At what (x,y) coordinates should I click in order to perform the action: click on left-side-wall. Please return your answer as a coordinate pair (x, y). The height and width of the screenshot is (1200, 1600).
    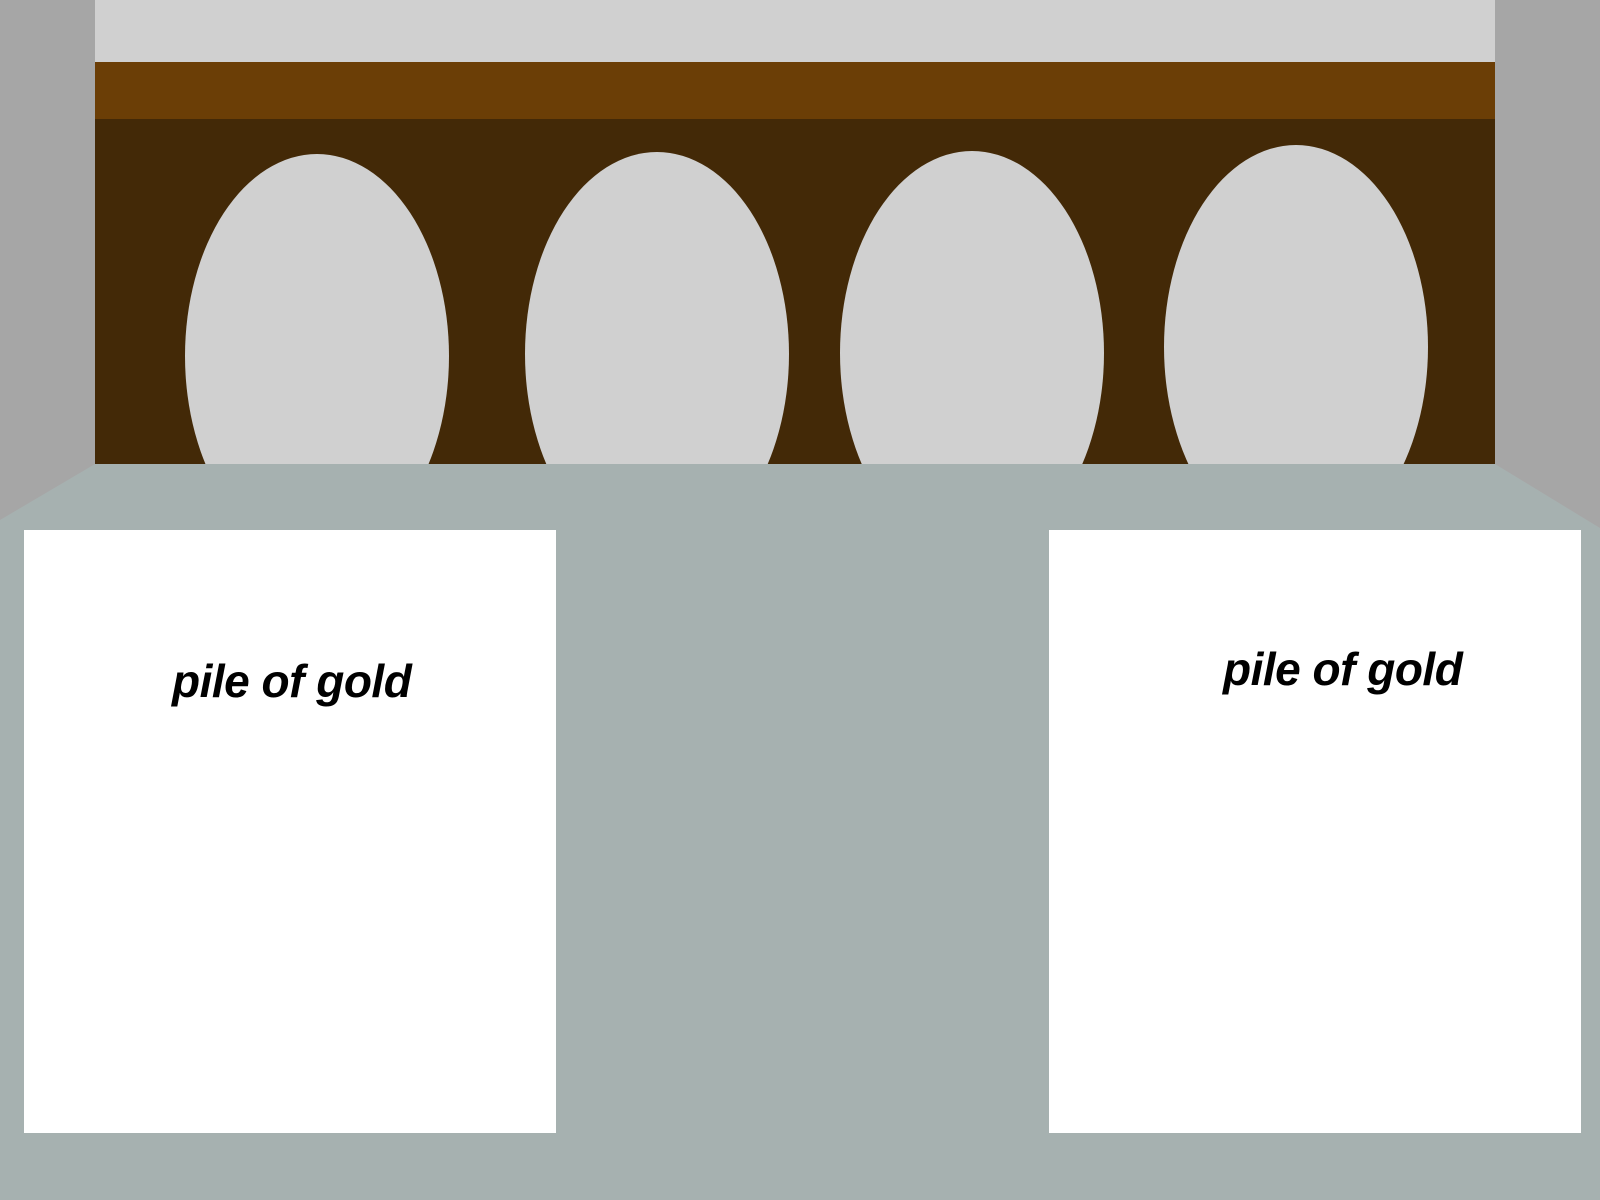
    Looking at the image, I should click on (47, 270).